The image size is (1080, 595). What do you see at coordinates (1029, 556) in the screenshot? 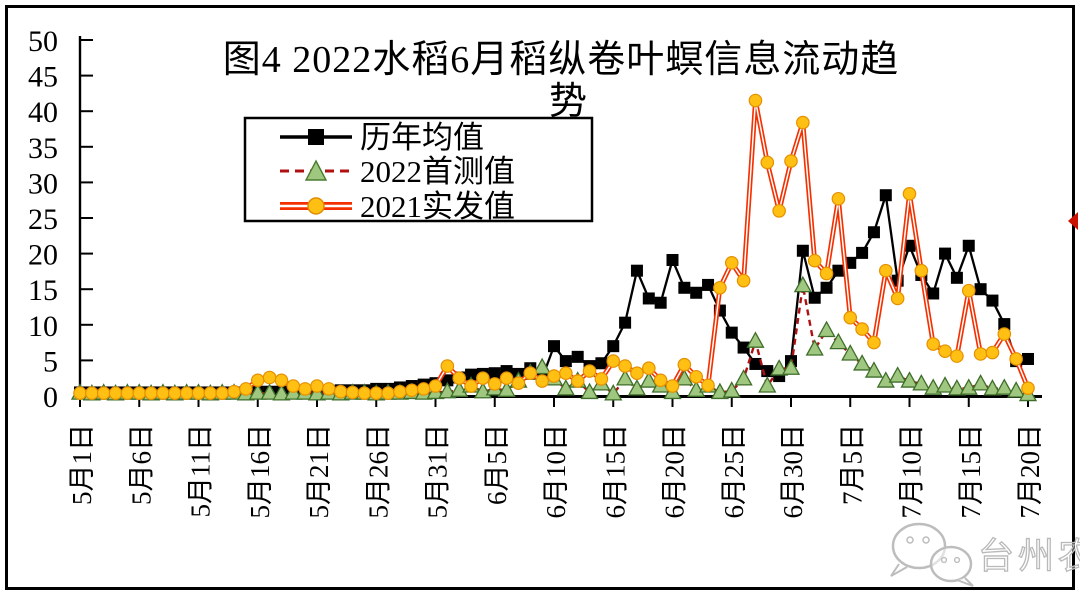
I see `watermark-text: 台州农资` at bounding box center [1029, 556].